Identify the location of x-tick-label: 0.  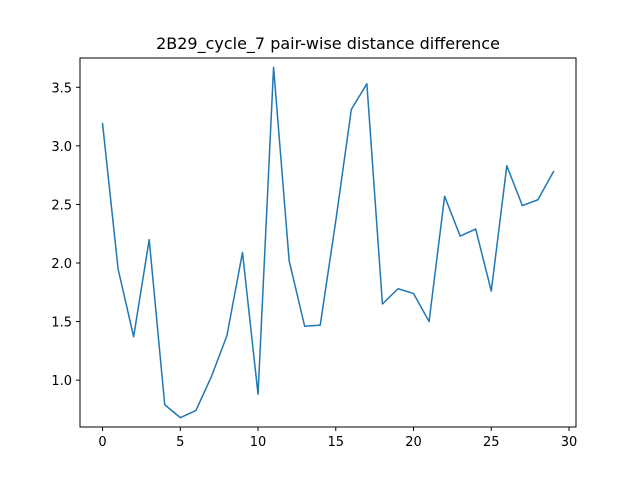
(102, 442).